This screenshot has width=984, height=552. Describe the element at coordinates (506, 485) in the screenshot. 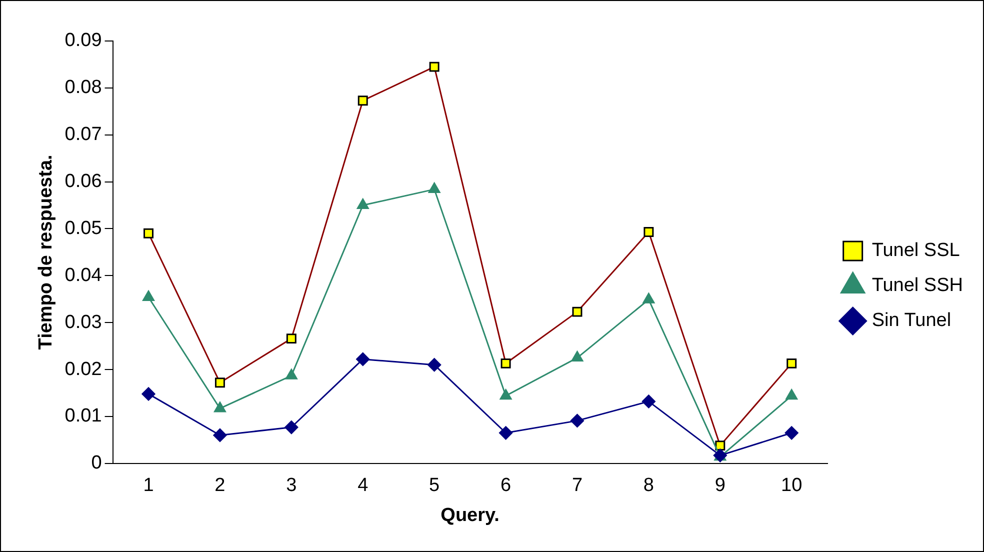

I see `x-tick-label: 6` at that location.